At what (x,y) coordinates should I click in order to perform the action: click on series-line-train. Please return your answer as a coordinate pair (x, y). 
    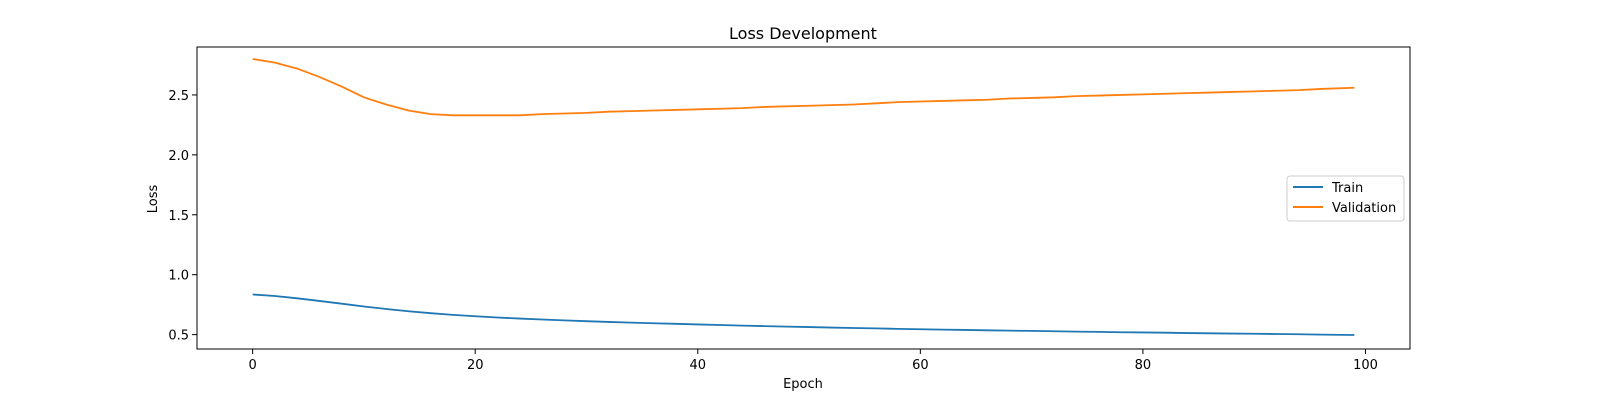
    Looking at the image, I should click on (803, 314).